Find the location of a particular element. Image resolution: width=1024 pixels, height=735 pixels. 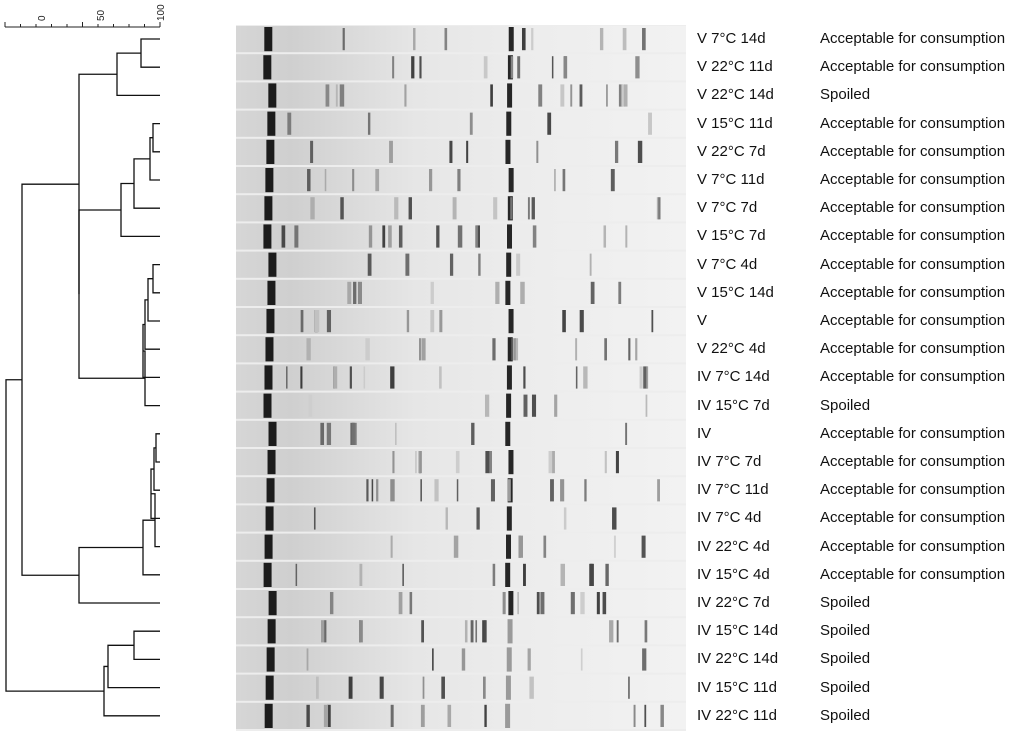

sample-label: IV 22°C 4d is located at coordinates (733, 546).